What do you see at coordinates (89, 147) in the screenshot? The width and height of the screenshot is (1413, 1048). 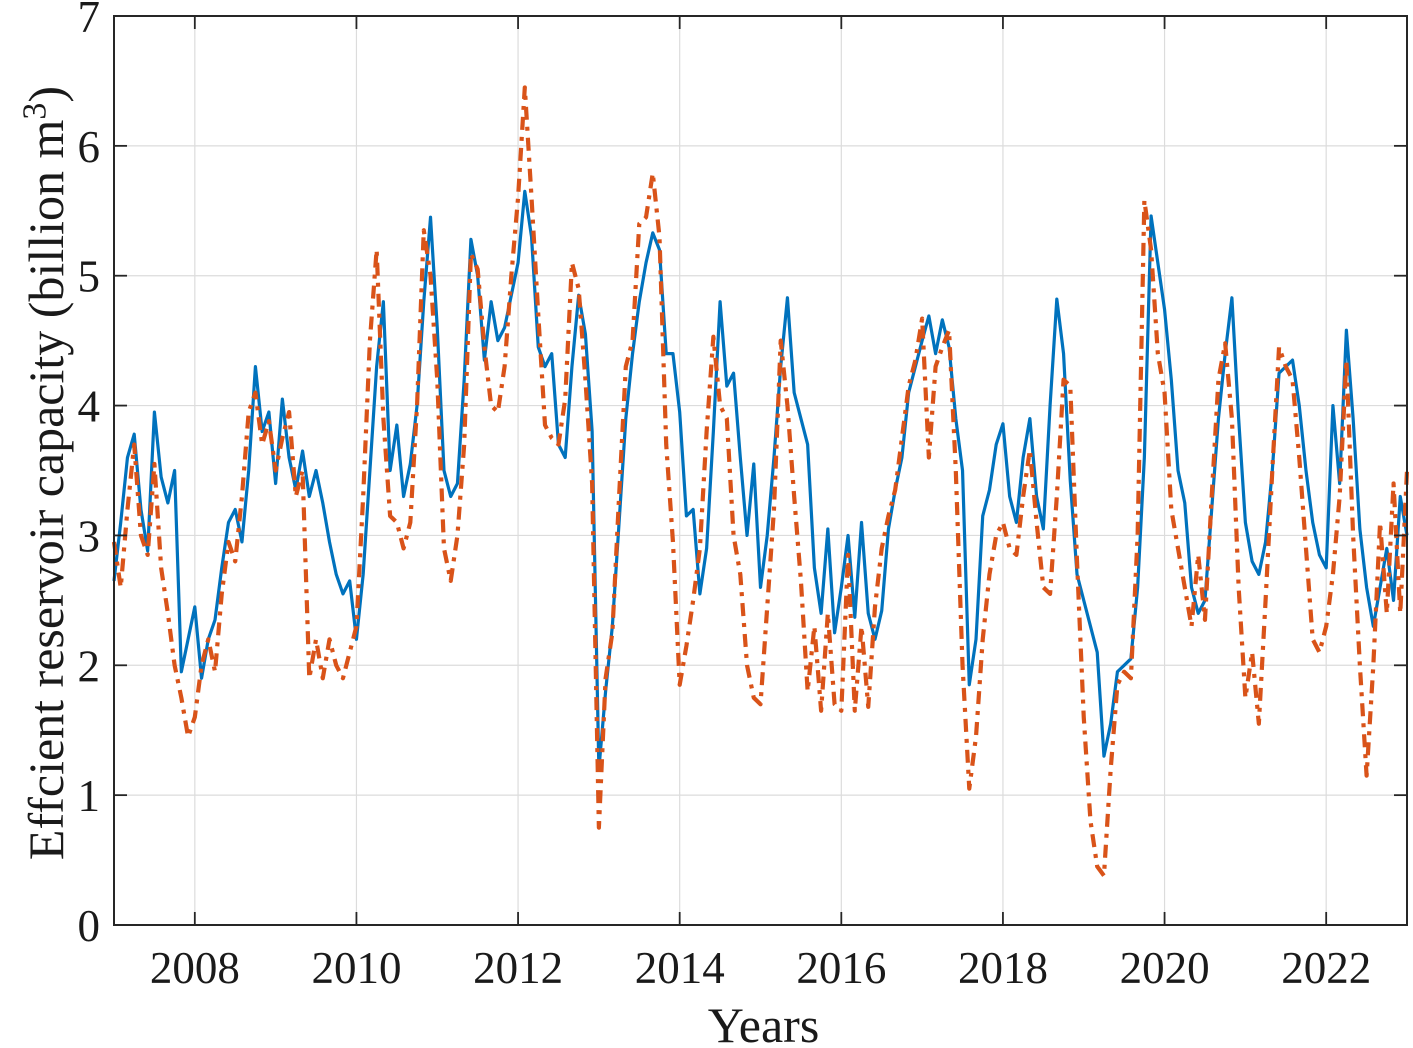 I see `y-tick-label: 6` at bounding box center [89, 147].